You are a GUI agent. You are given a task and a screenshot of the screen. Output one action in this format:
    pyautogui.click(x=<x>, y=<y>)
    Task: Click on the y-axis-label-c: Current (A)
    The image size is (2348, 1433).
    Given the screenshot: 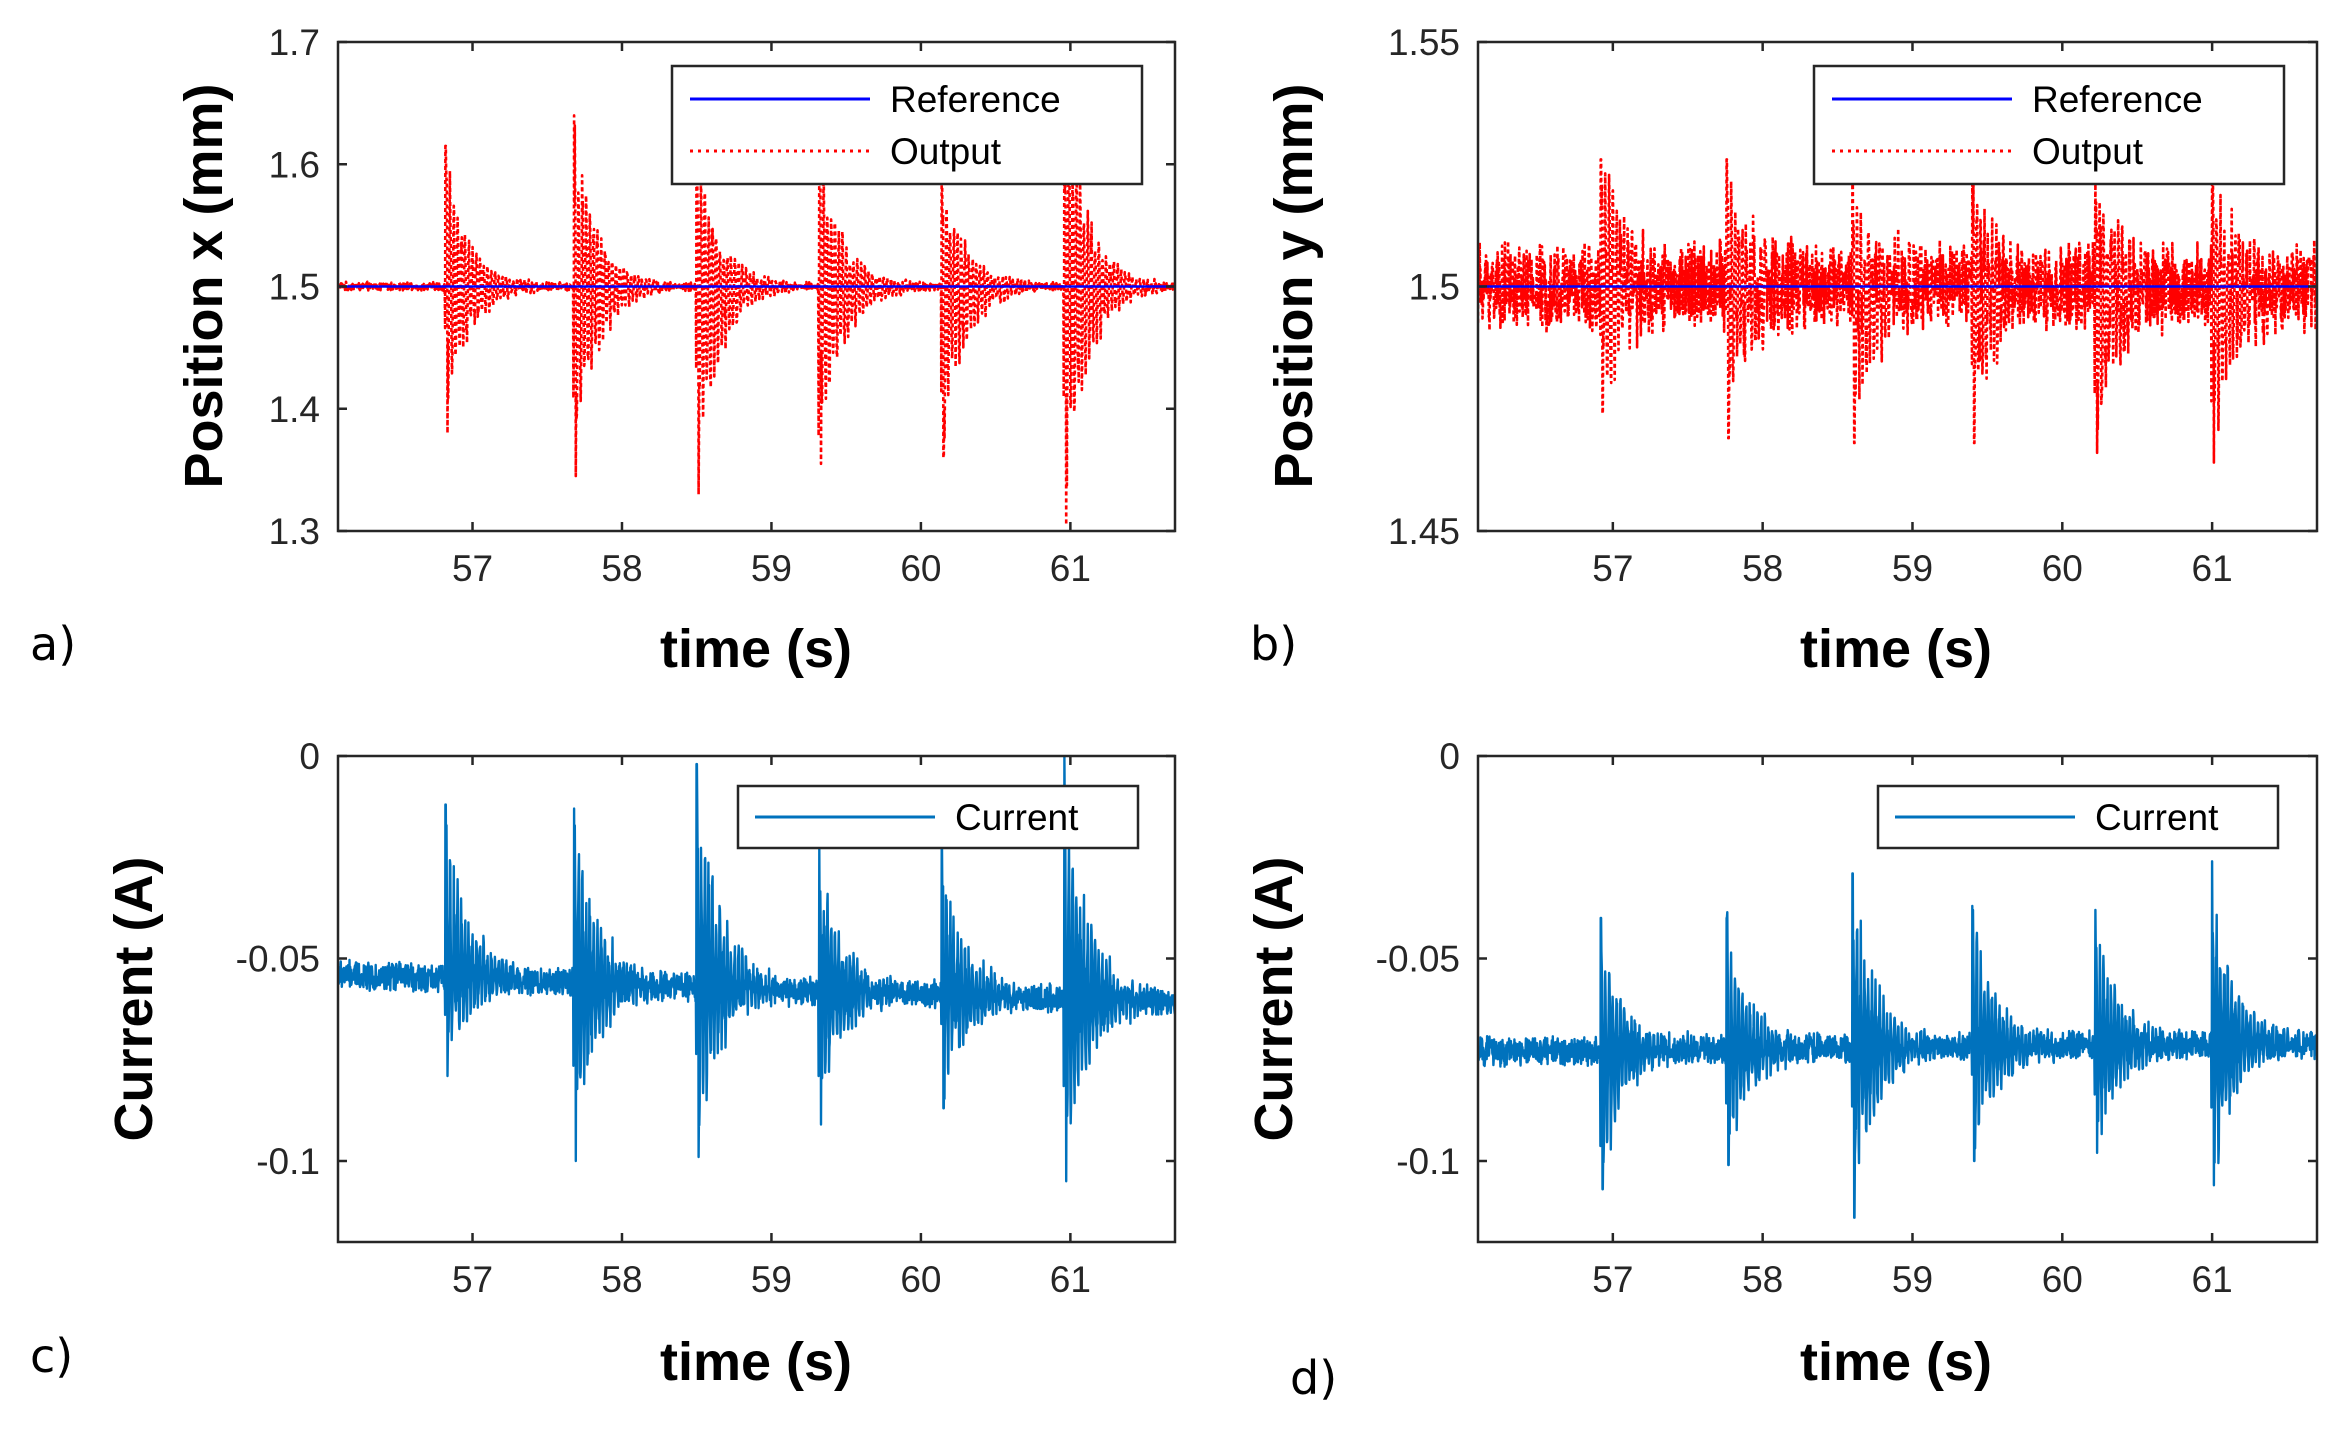 What is the action you would take?
    pyautogui.click(x=134, y=999)
    